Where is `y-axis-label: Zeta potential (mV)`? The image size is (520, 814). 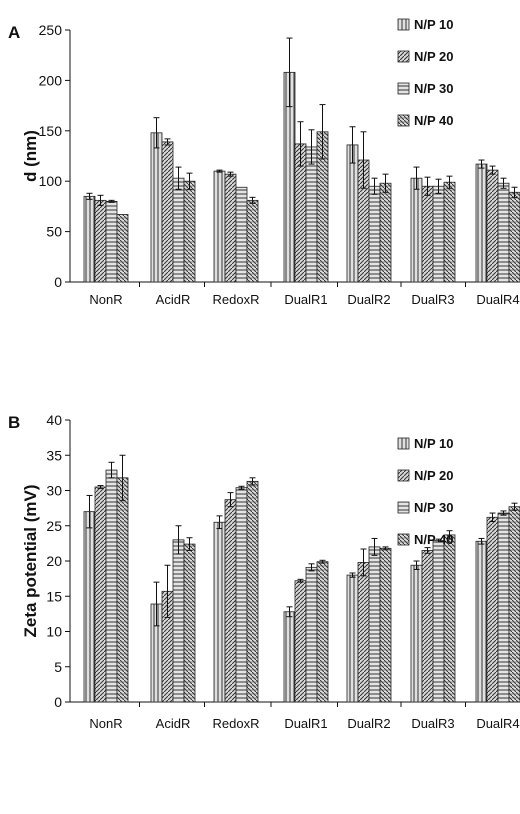 y-axis-label: Zeta potential (mV) is located at coordinates (30, 560).